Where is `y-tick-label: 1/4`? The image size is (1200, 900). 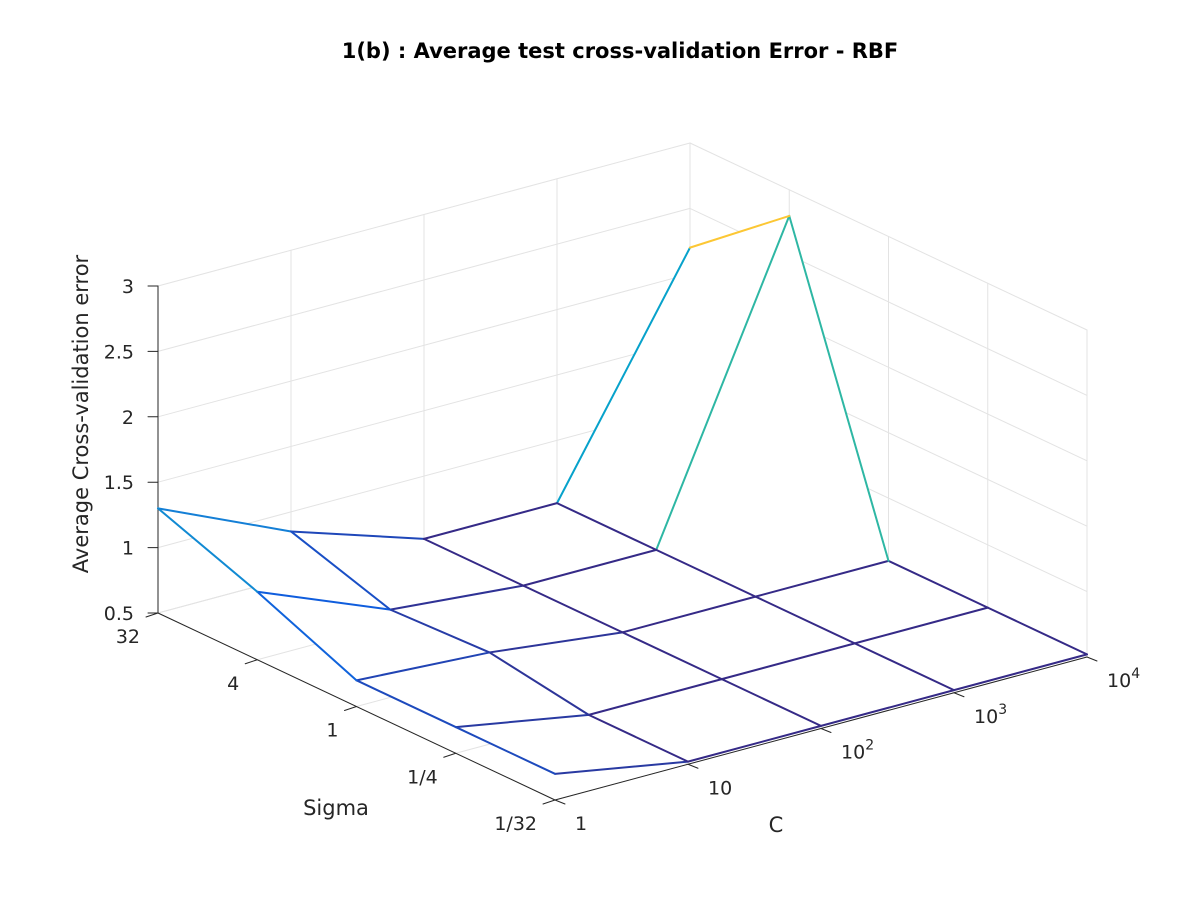
y-tick-label: 1/4 is located at coordinates (422, 777).